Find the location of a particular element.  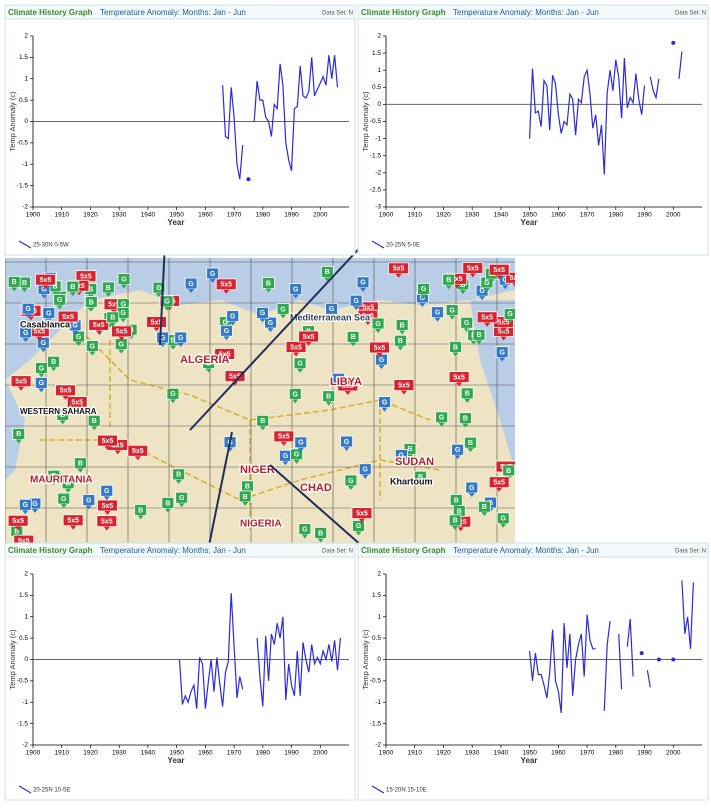

x-tick-label: 1960 is located at coordinates (558, 753).